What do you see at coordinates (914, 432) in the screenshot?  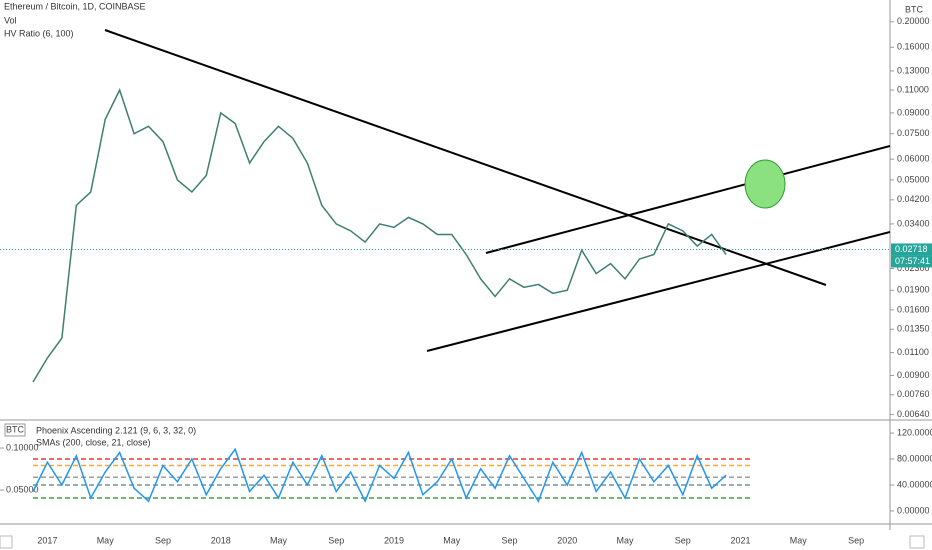 I see `y-tick-label: 120.00000` at bounding box center [914, 432].